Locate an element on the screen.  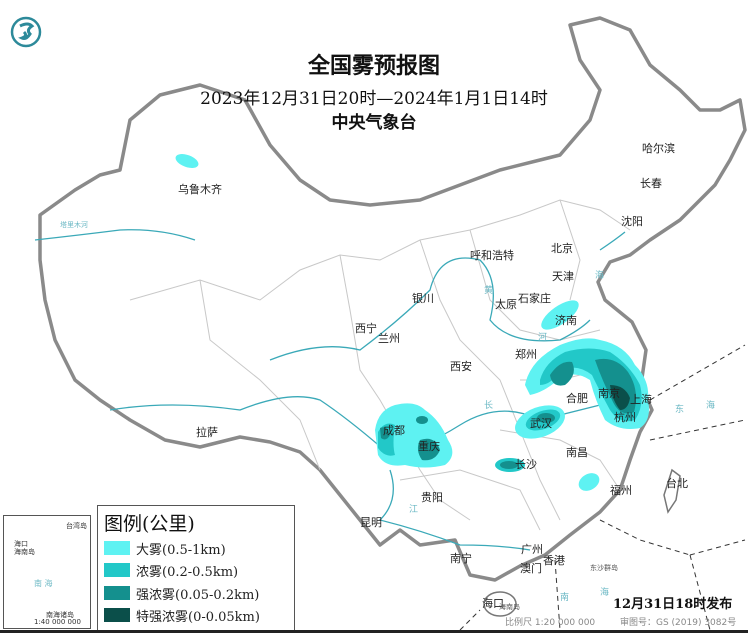
city-label: 贵阳 is located at coordinates (432, 497).